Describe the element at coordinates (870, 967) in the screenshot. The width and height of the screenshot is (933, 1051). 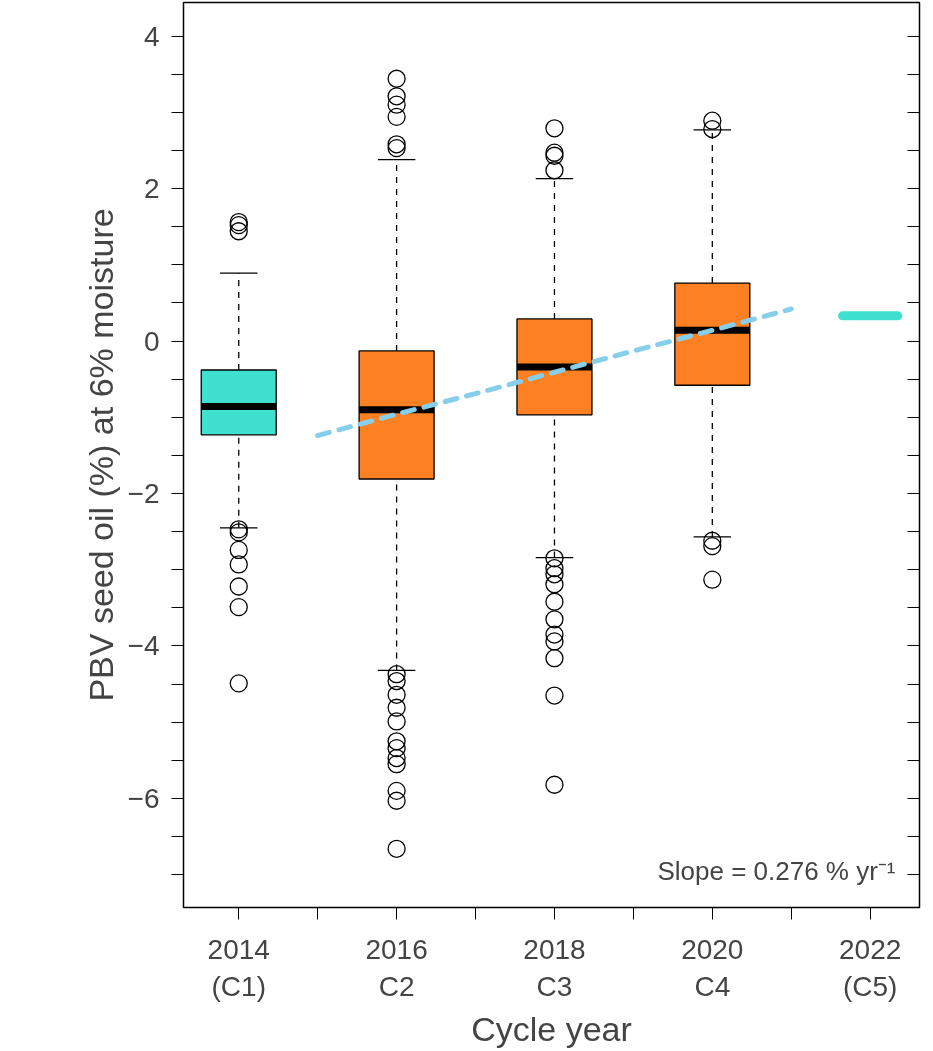
I see `x-tick-label: 2022 (C5)` at that location.